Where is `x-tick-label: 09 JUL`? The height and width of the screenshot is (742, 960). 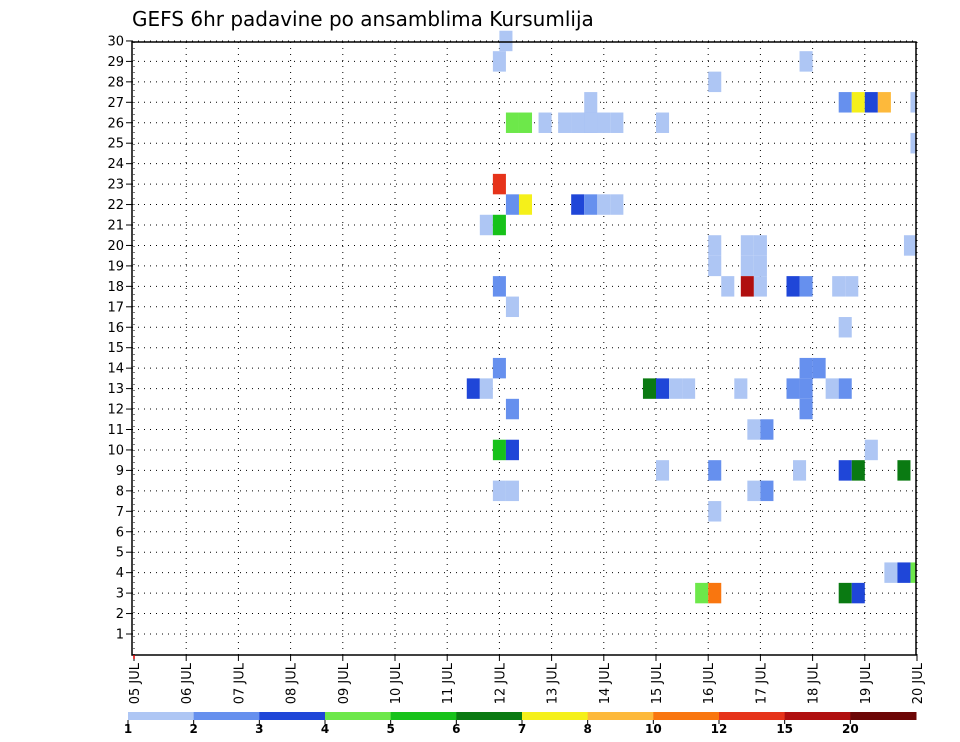
x-tick-label: 09 JUL is located at coordinates (344, 683).